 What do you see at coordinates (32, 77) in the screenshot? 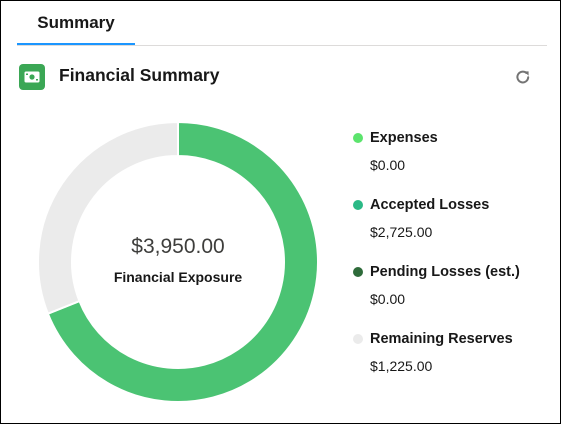
I see `money-icon` at bounding box center [32, 77].